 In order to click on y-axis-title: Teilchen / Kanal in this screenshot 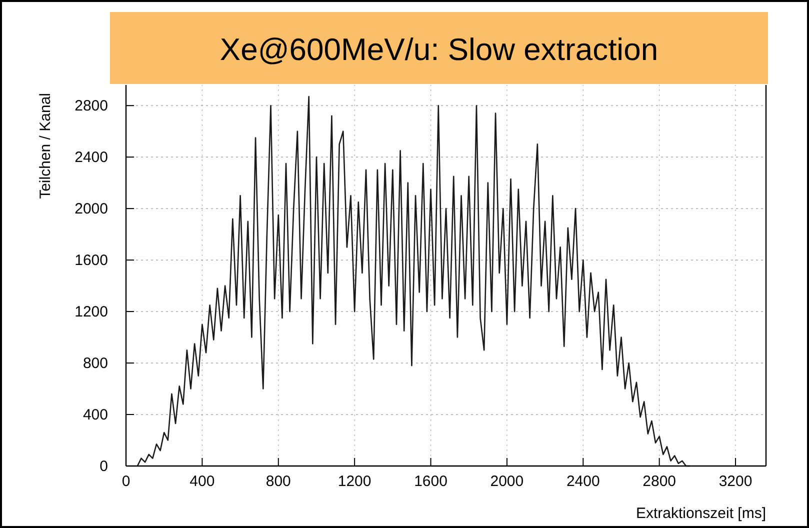, I will do `click(45, 146)`.